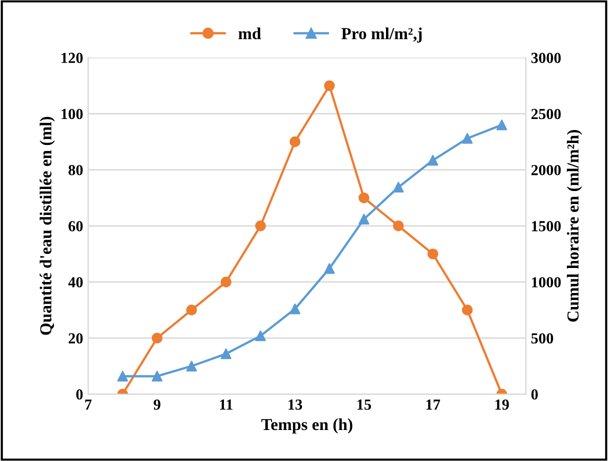 The width and height of the screenshot is (608, 461). Describe the element at coordinates (574, 226) in the screenshot. I see `y2-axis-title: Cumul horaire en (ml/m²h)` at that location.